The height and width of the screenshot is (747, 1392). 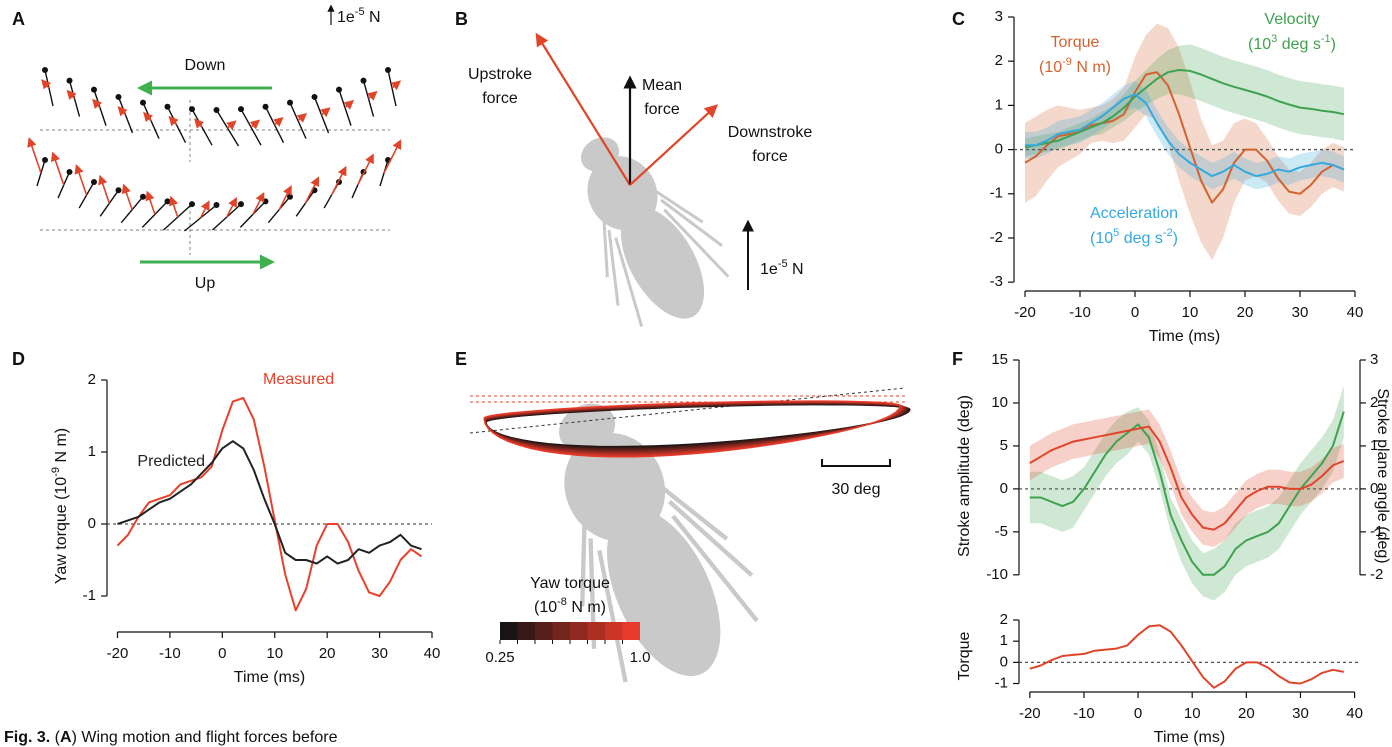 I want to click on y2-axis-label: Stroke plane angle (deg), so click(x=1382, y=475).